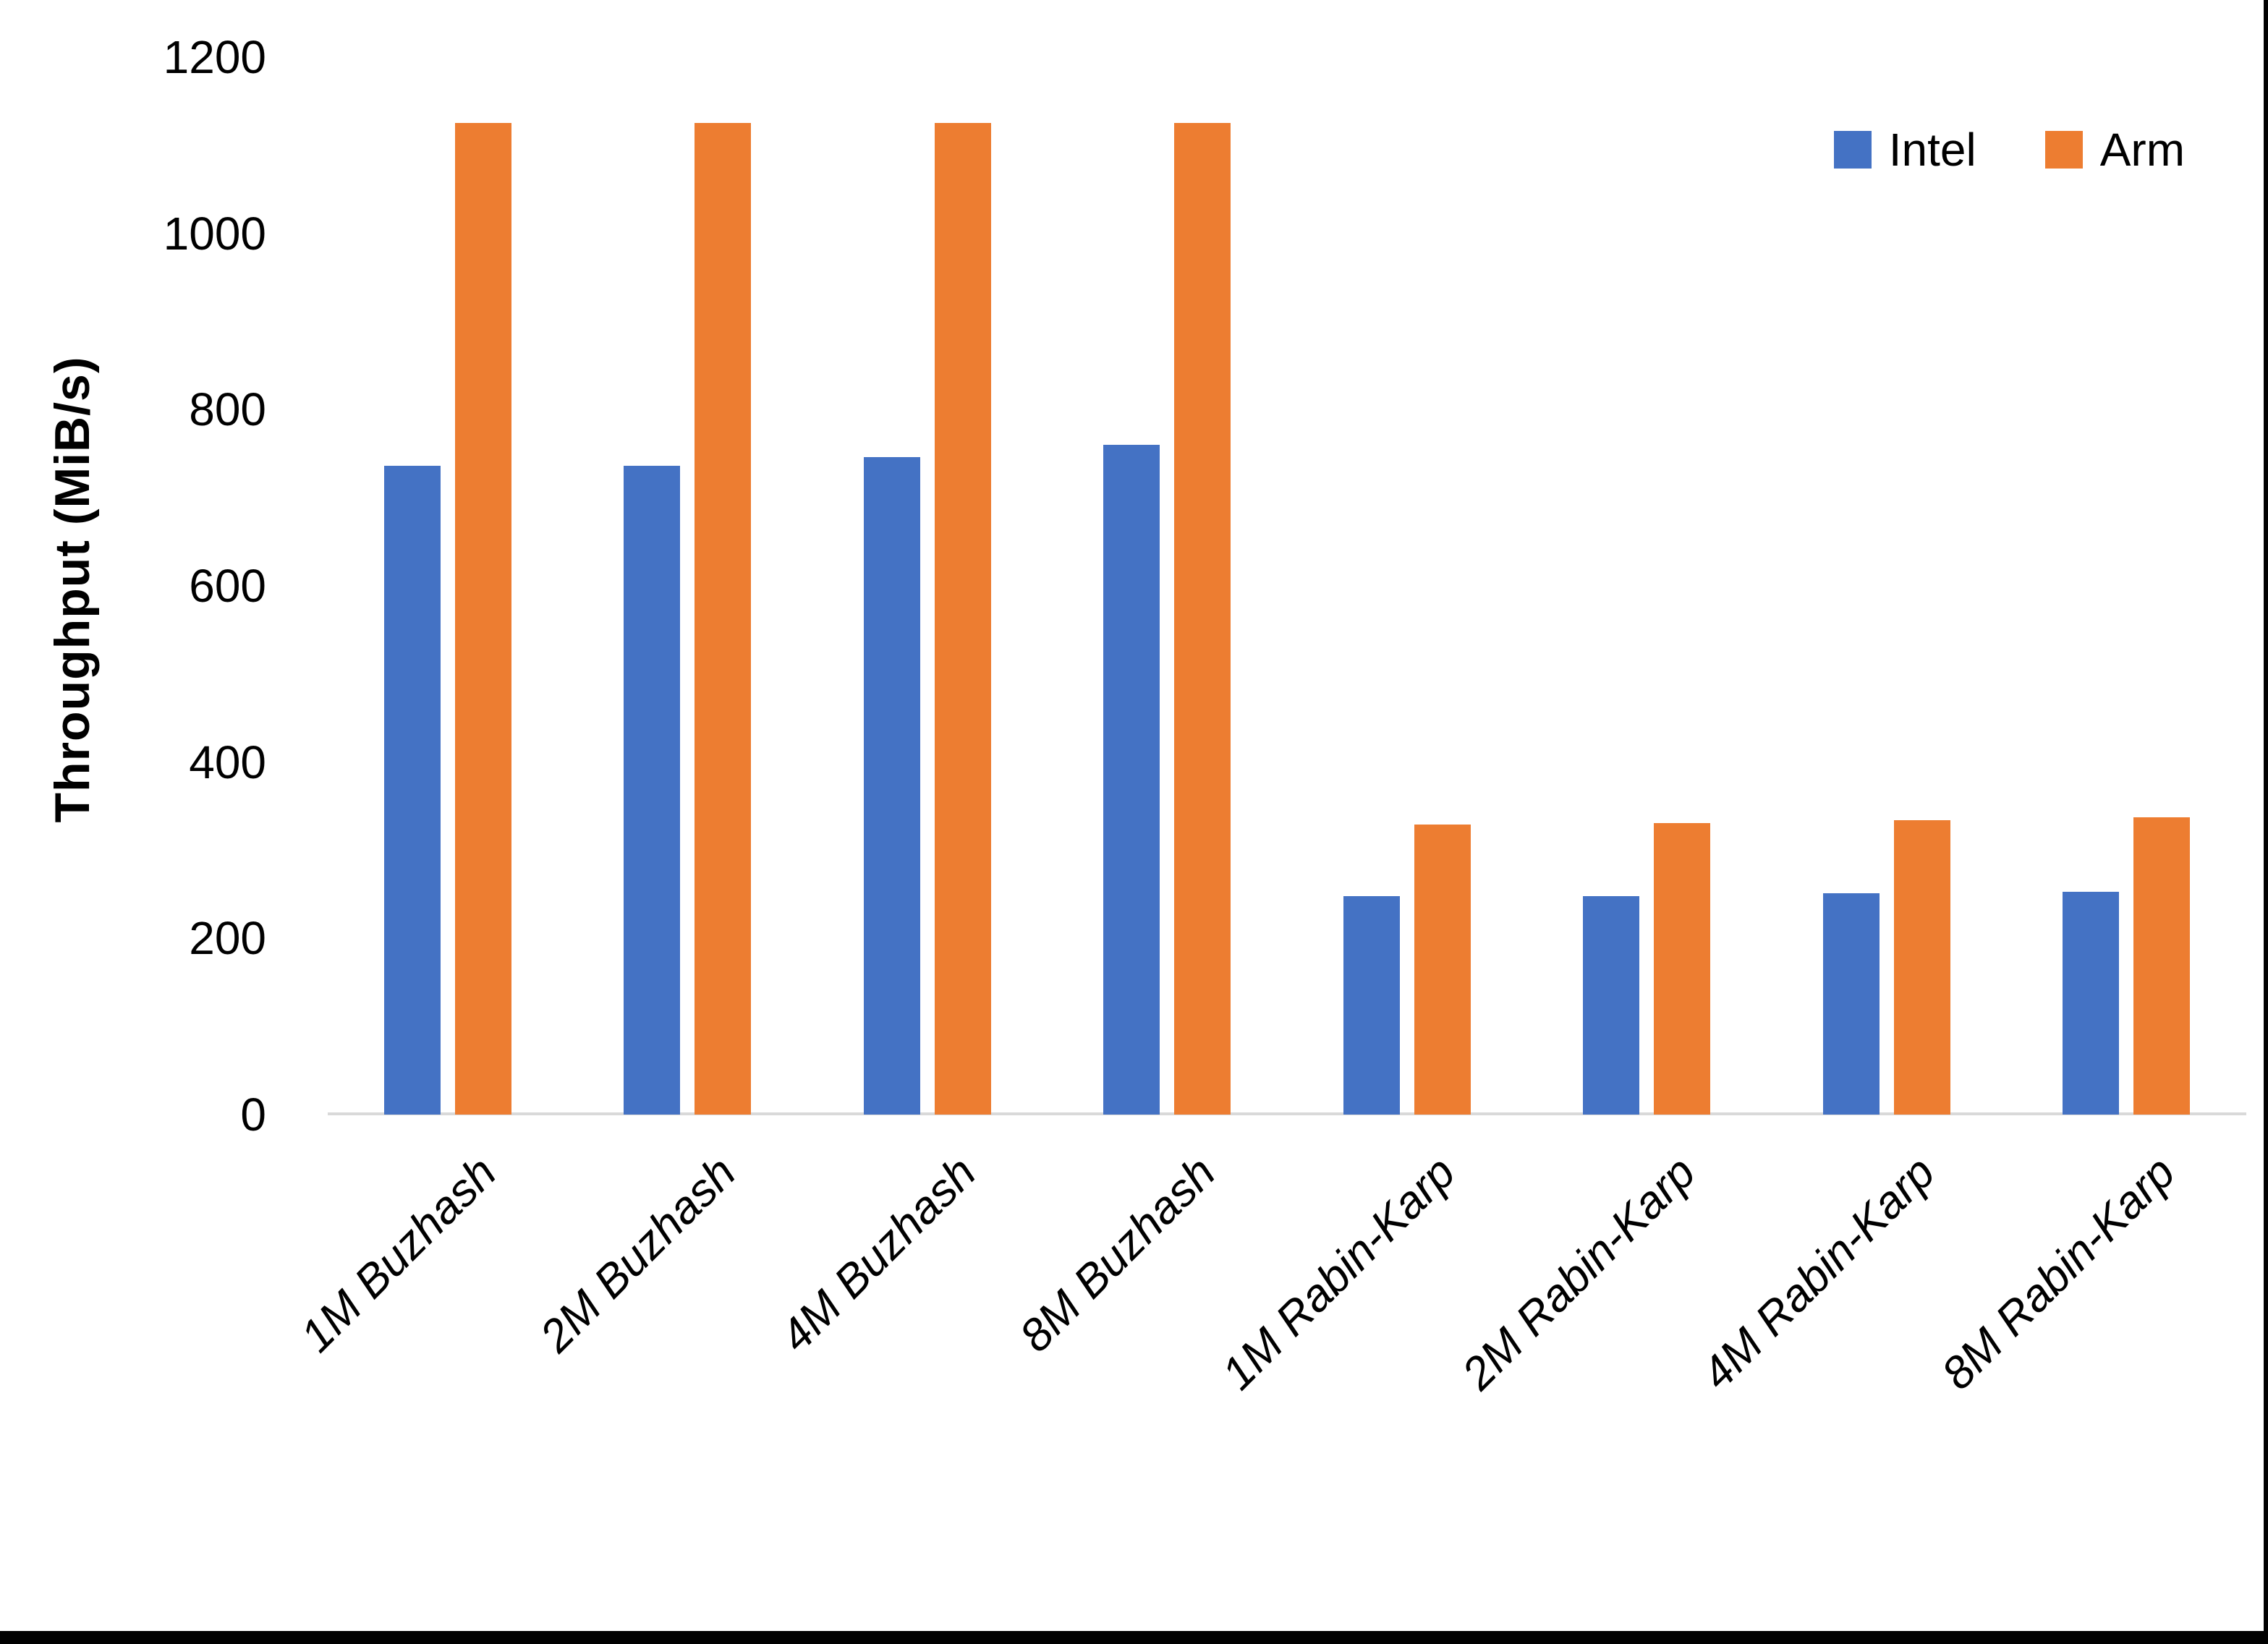 The width and height of the screenshot is (2268, 1644). I want to click on x-axis-category-label-8m-rabin-karp: 8M Rabin-Karp, so click(2058, 1273).